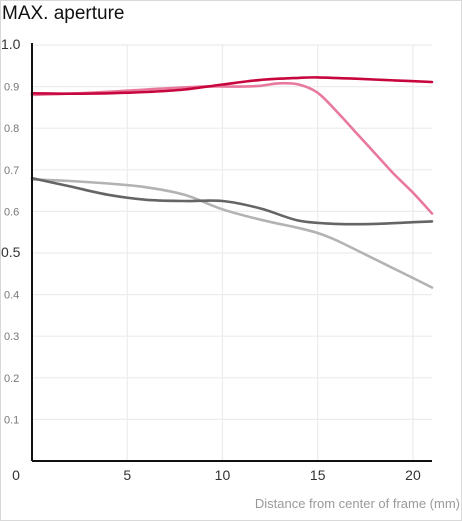 The height and width of the screenshot is (521, 462). What do you see at coordinates (11, 171) in the screenshot?
I see `y-tick-label: 0.7` at bounding box center [11, 171].